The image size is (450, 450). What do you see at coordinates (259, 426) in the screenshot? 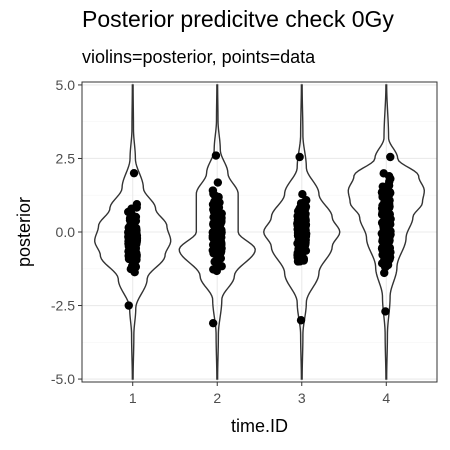
I see `x-axis-title: time.ID` at bounding box center [259, 426].